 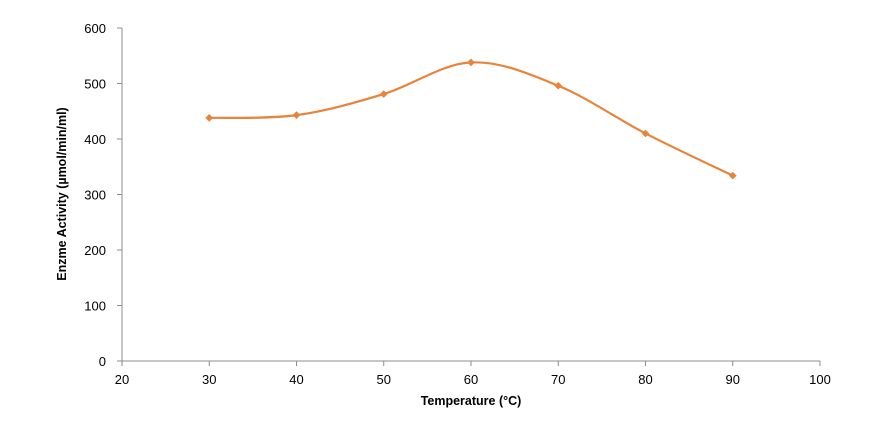 What do you see at coordinates (384, 379) in the screenshot?
I see `x-tick-label: 50` at bounding box center [384, 379].